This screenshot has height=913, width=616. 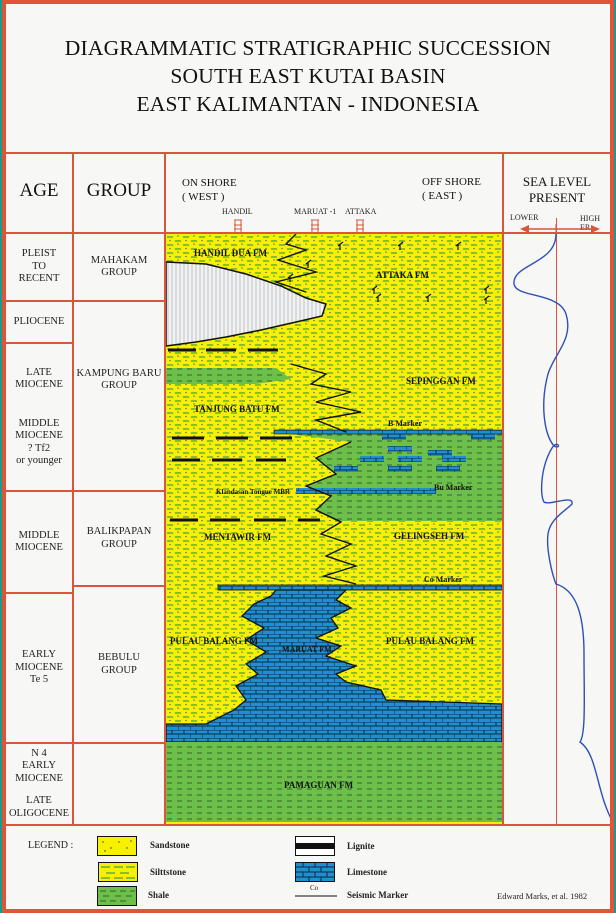 What do you see at coordinates (39, 753) in the screenshot?
I see `age-text: N 4` at bounding box center [39, 753].